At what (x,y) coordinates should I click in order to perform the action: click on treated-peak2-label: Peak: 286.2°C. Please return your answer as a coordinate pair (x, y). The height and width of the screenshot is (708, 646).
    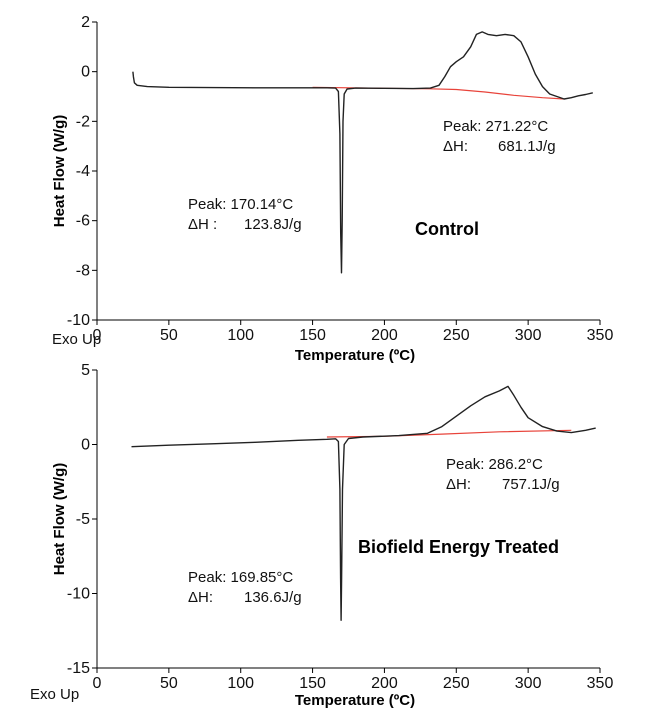
    Looking at the image, I should click on (494, 464).